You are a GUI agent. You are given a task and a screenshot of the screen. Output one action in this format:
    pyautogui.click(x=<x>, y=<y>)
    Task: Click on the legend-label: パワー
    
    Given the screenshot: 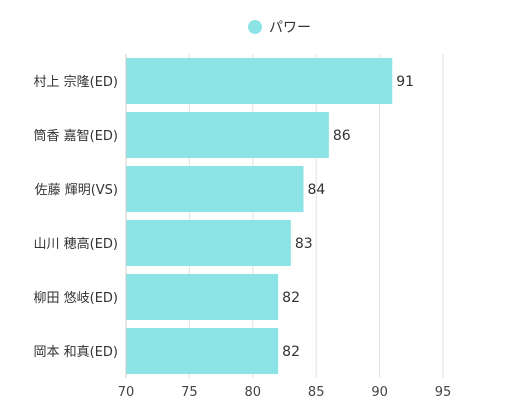 What is the action you would take?
    pyautogui.click(x=290, y=28)
    